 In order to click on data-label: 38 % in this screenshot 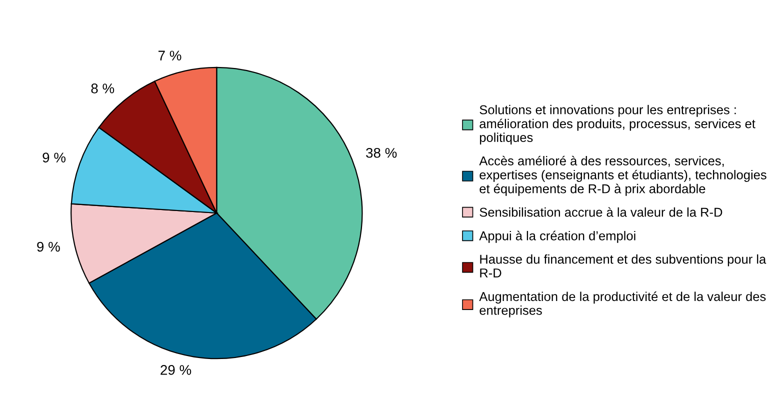, I will do `click(381, 153)`.